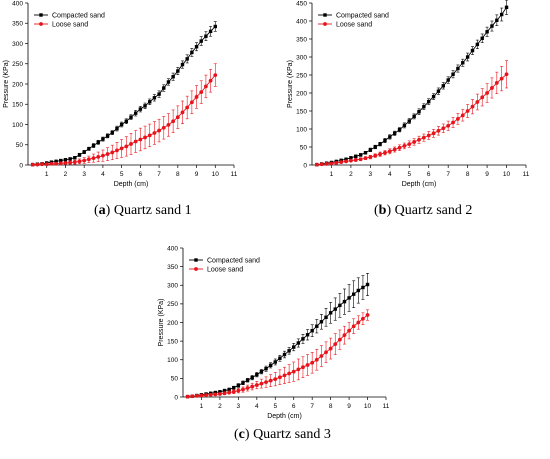 This screenshot has height=459, width=550. Describe the element at coordinates (17, 105) in the screenshot. I see `y-tick-label: 150` at that location.